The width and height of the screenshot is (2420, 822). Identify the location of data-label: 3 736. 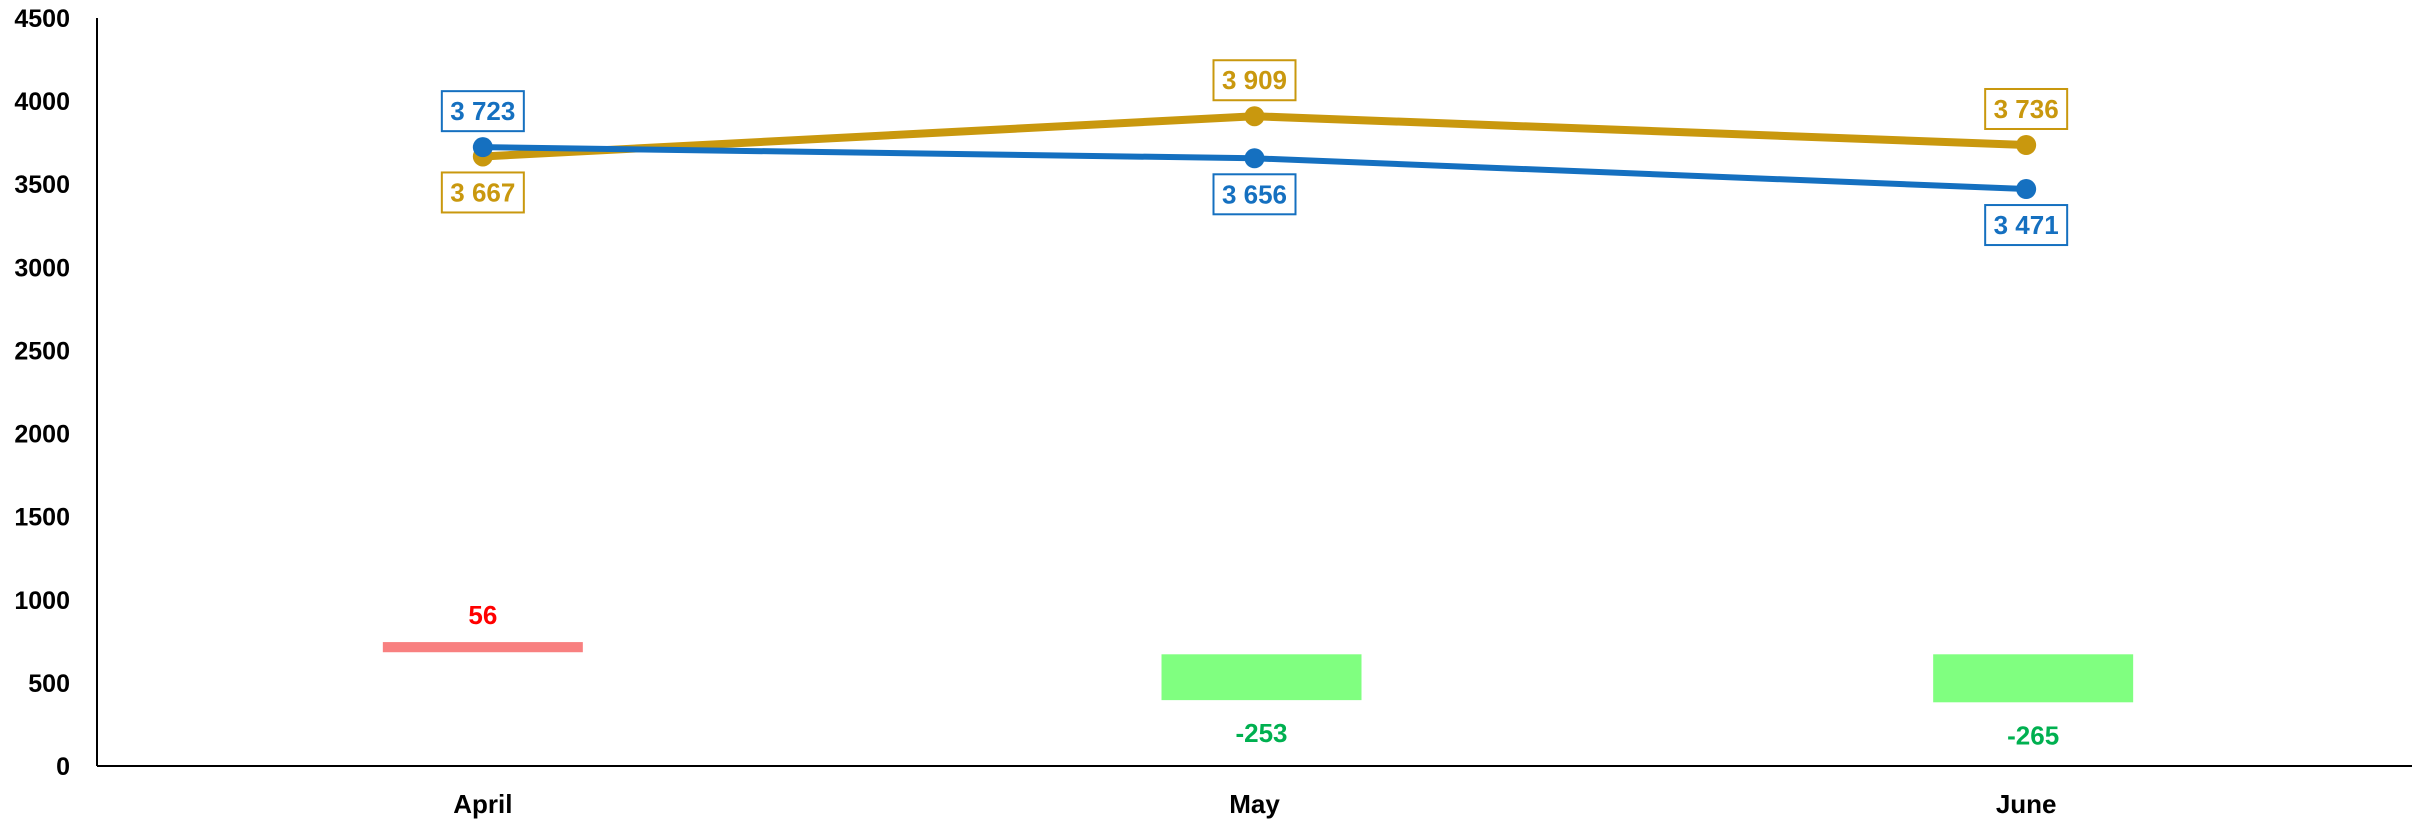
(2026, 109).